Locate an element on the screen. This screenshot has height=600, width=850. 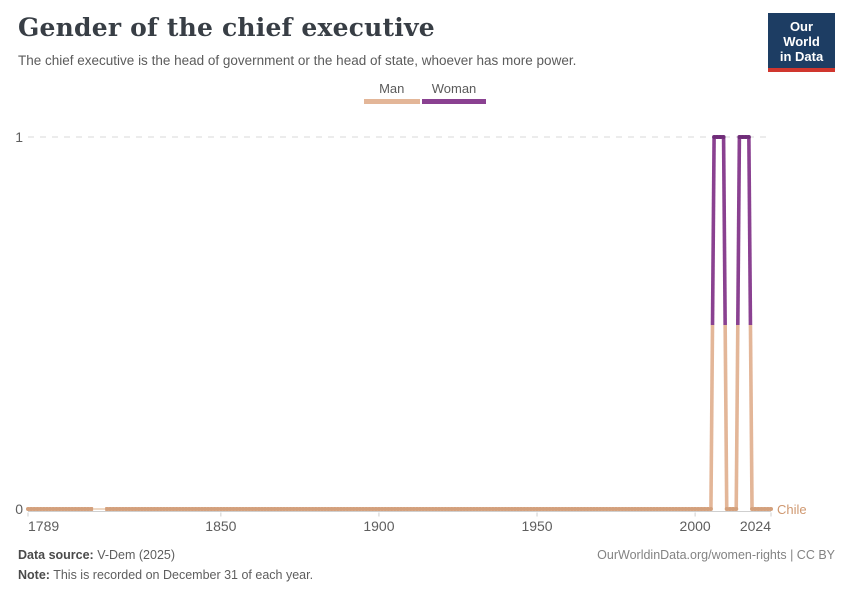
data-source-line: Data source: V-Dem (2025) is located at coordinates (96, 555).